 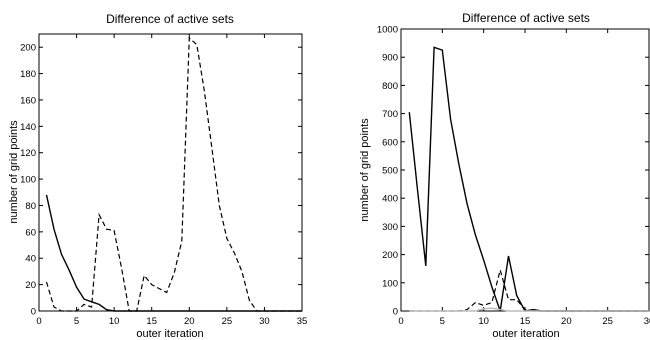 I want to click on right-y-tick-label: 800, so click(x=390, y=86).